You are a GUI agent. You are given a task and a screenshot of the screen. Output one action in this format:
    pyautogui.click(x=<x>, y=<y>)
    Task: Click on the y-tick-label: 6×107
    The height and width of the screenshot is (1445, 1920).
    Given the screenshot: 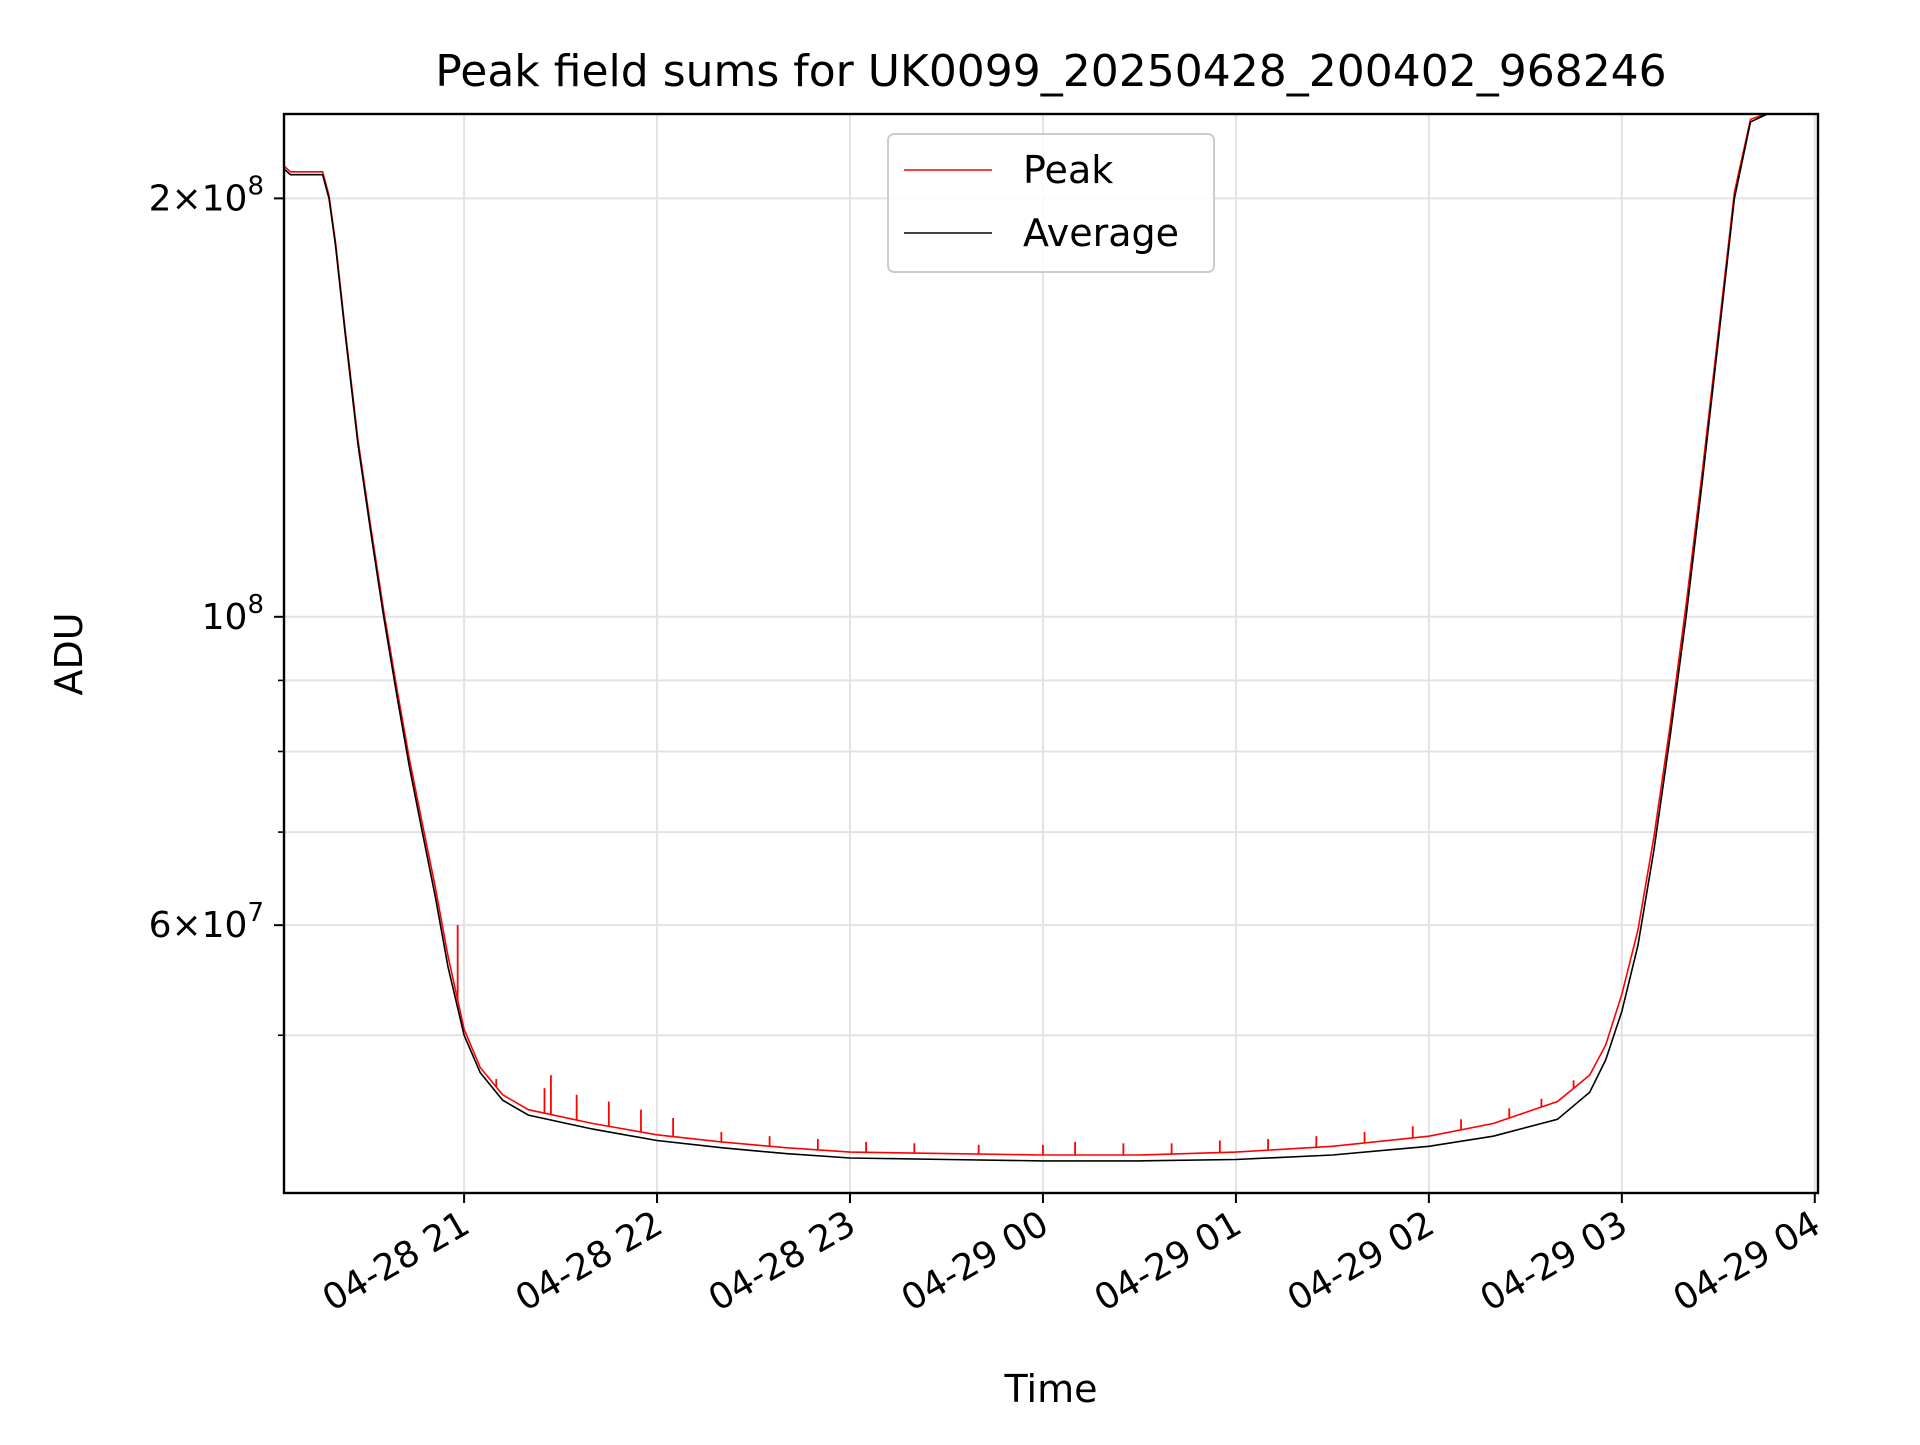 What is the action you would take?
    pyautogui.click(x=206, y=922)
    